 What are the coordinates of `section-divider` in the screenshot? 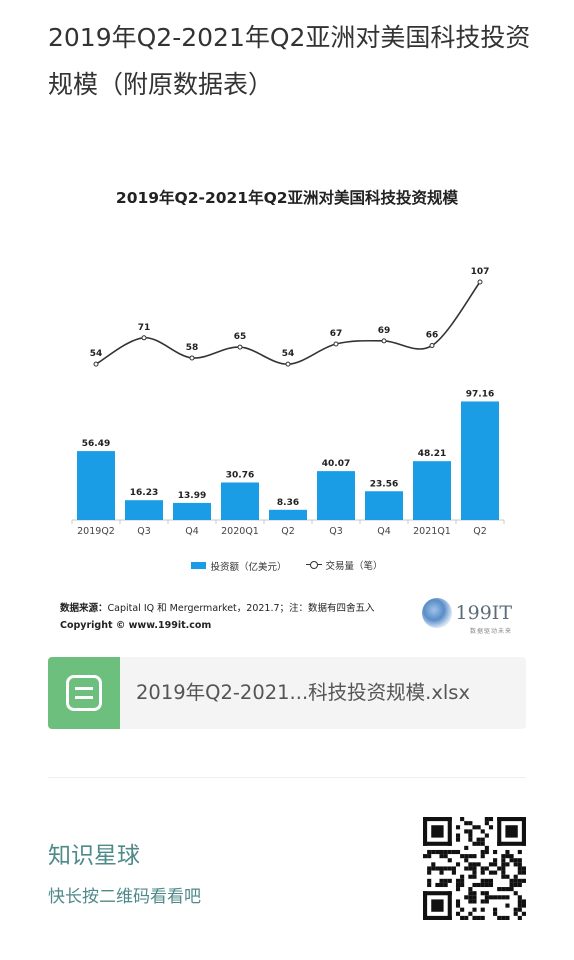 It's located at (287, 777).